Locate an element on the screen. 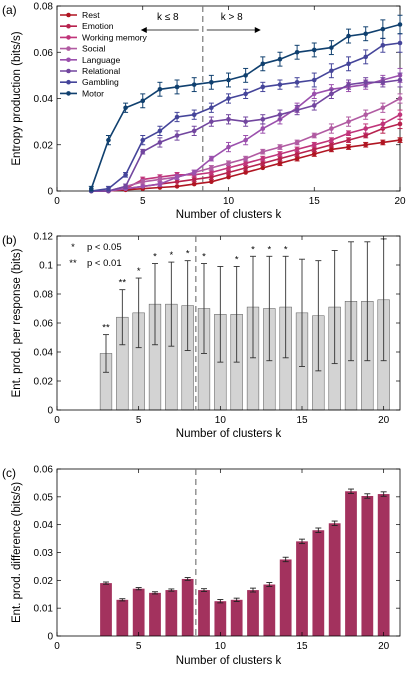 The image size is (406, 673). legend-entry: p < 0.05 is located at coordinates (104, 247).